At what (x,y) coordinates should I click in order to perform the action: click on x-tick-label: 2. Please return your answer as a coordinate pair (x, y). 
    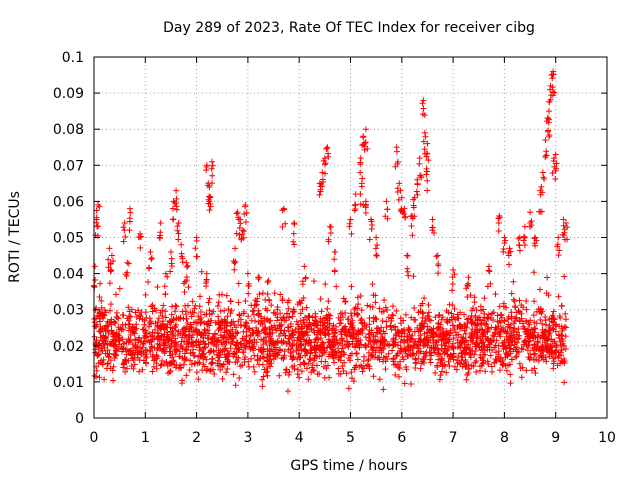
    Looking at the image, I should click on (196, 438).